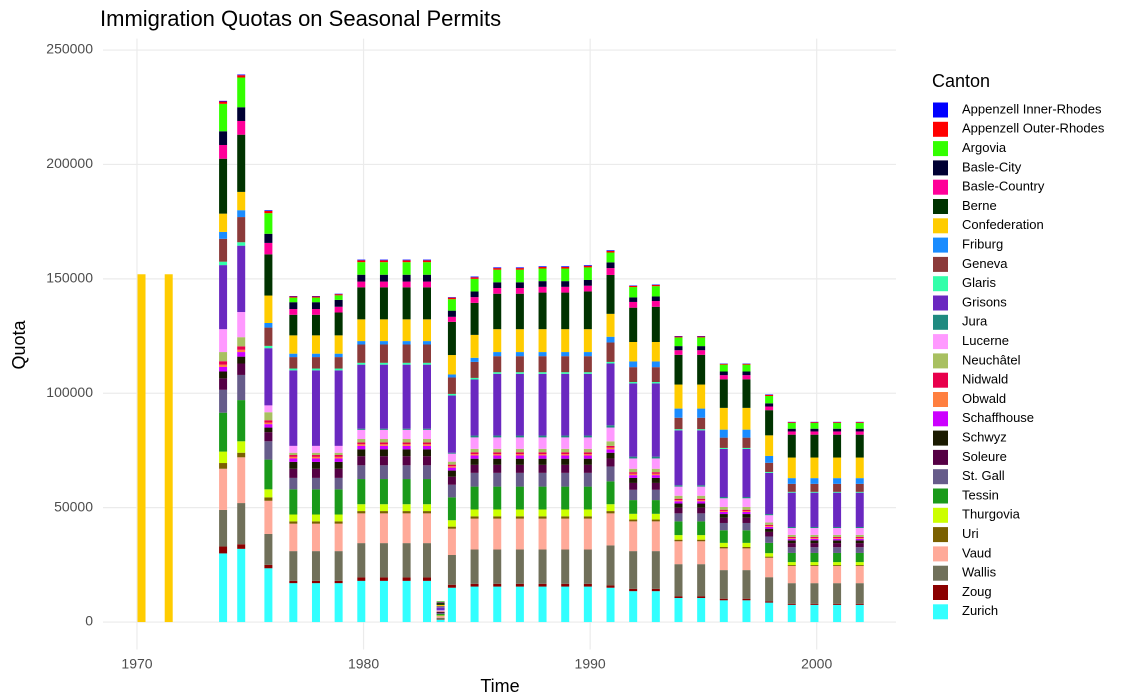 This screenshot has height=697, width=1128. I want to click on legend-label: Neuchâtel, so click(991, 359).